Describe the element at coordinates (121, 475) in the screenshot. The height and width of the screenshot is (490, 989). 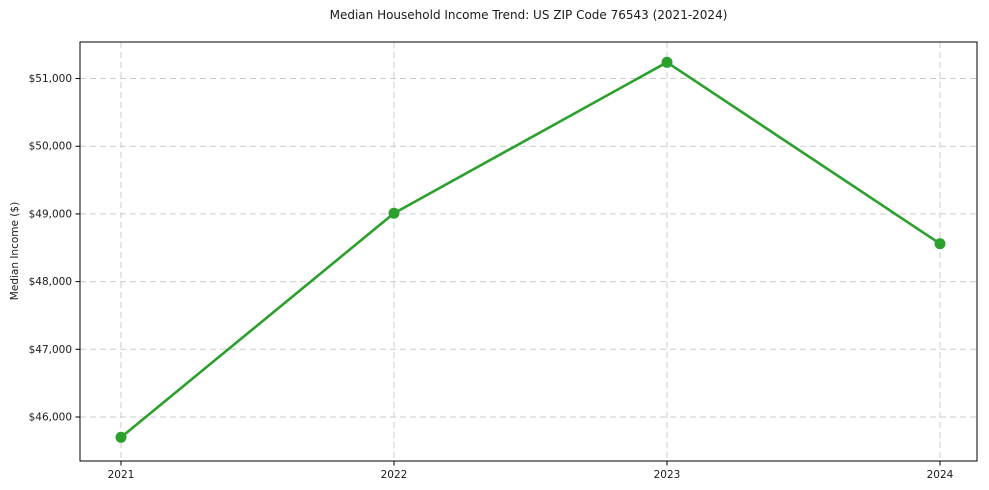
I see `x-tick-label: 2021` at that location.